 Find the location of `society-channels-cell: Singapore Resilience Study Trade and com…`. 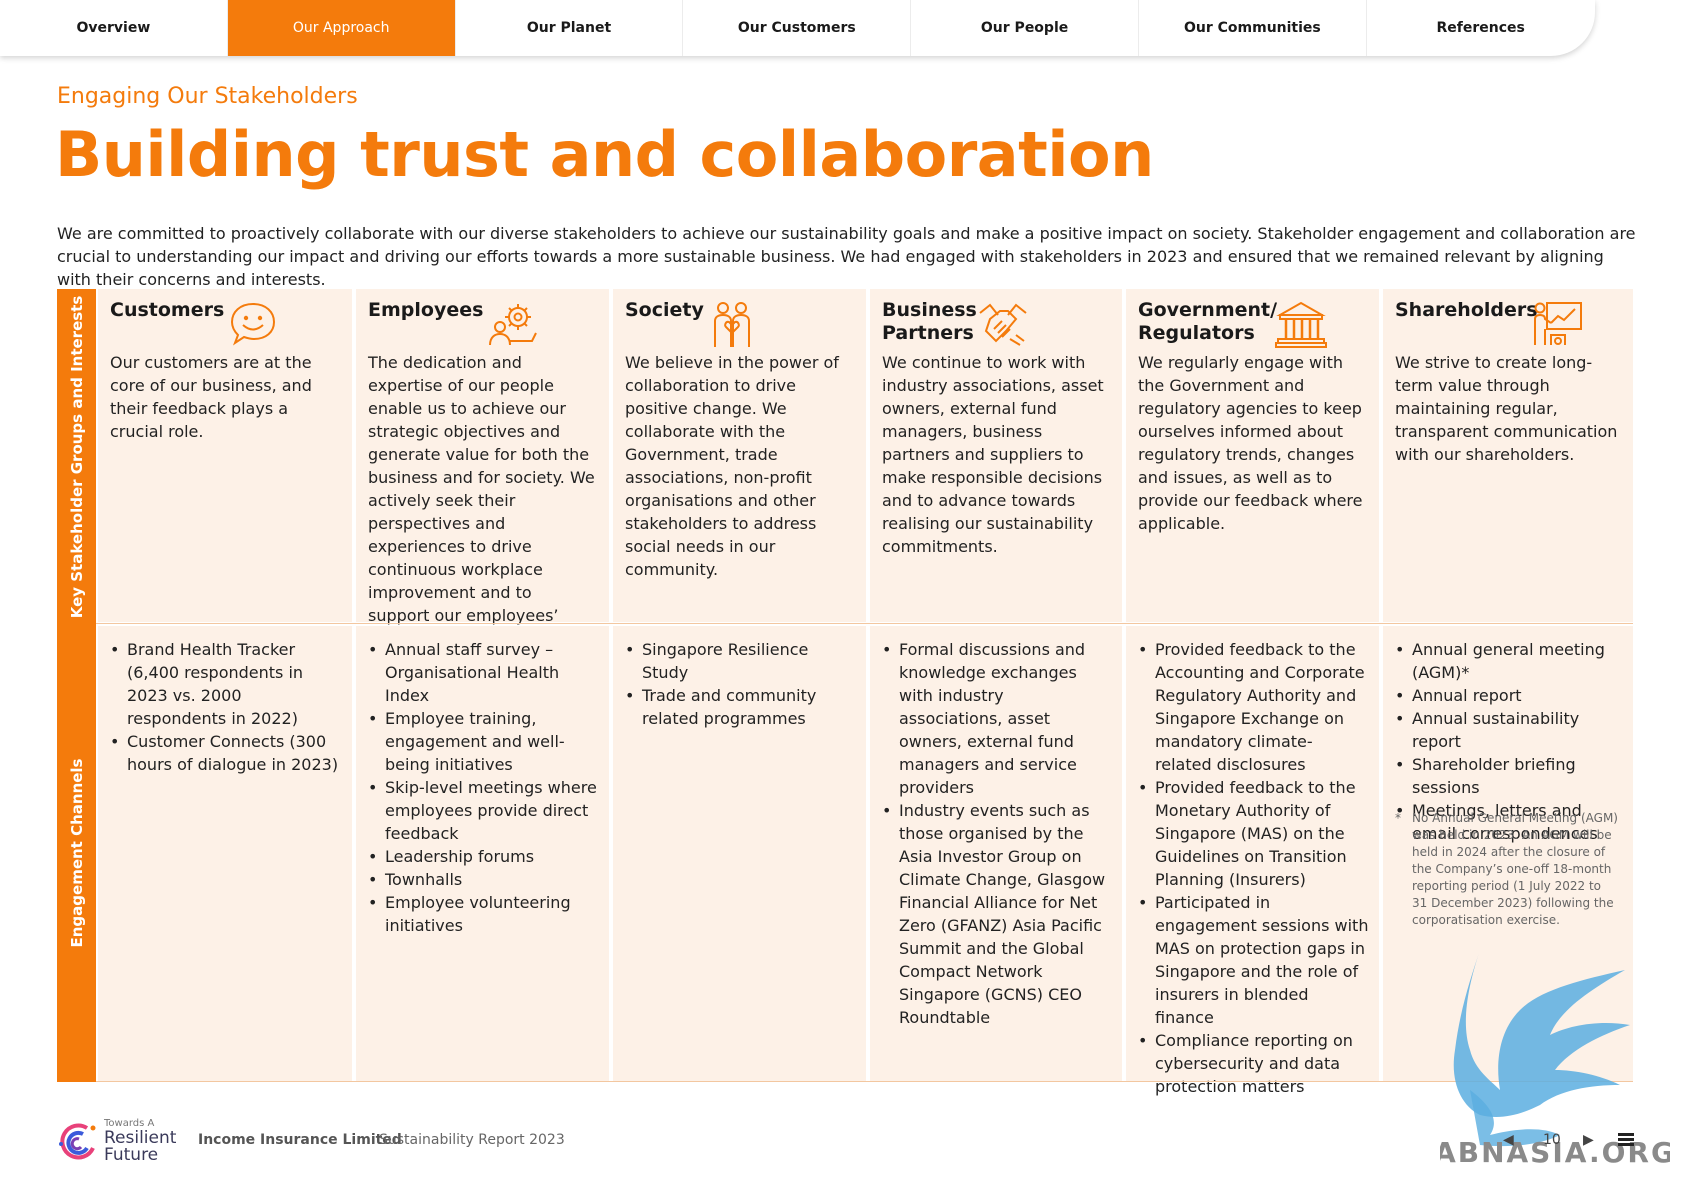

society-channels-cell: Singapore Resilience Study Trade and com… is located at coordinates (739, 854).